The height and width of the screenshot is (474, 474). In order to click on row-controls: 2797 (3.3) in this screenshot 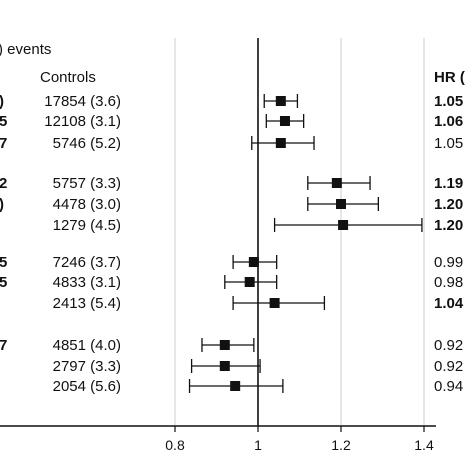, I will do `click(87, 366)`.